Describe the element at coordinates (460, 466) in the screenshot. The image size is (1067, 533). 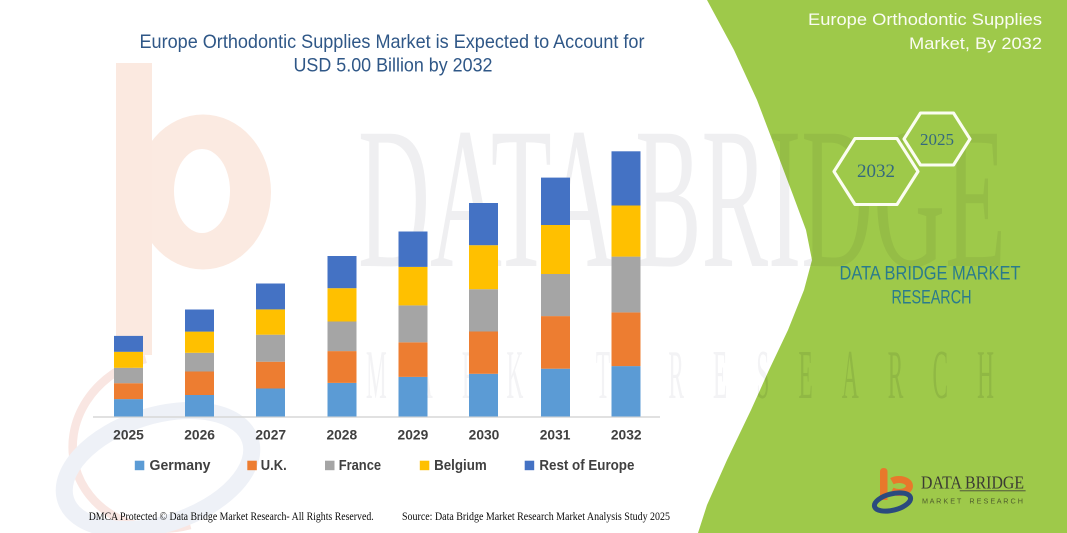
I see `svg-text: Belgium` at that location.